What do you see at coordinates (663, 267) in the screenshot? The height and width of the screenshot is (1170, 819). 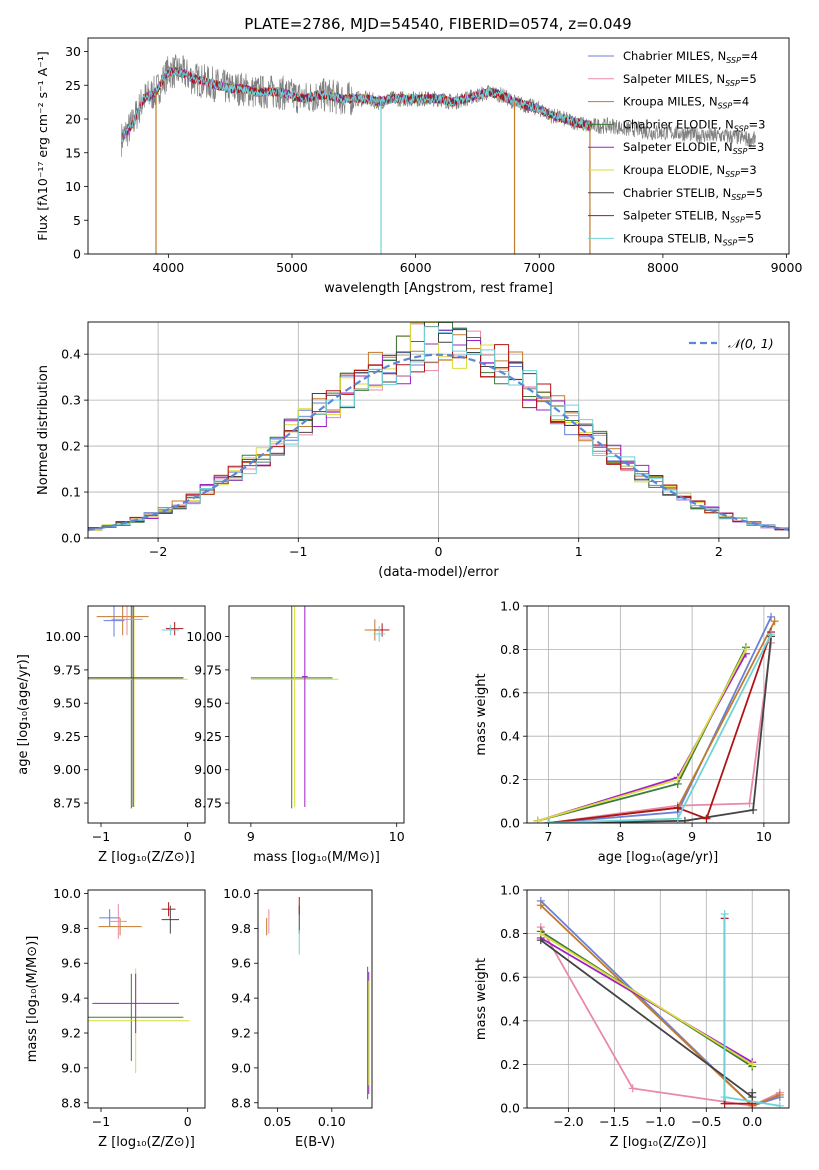 I see `x-tick-label: 8000` at bounding box center [663, 267].